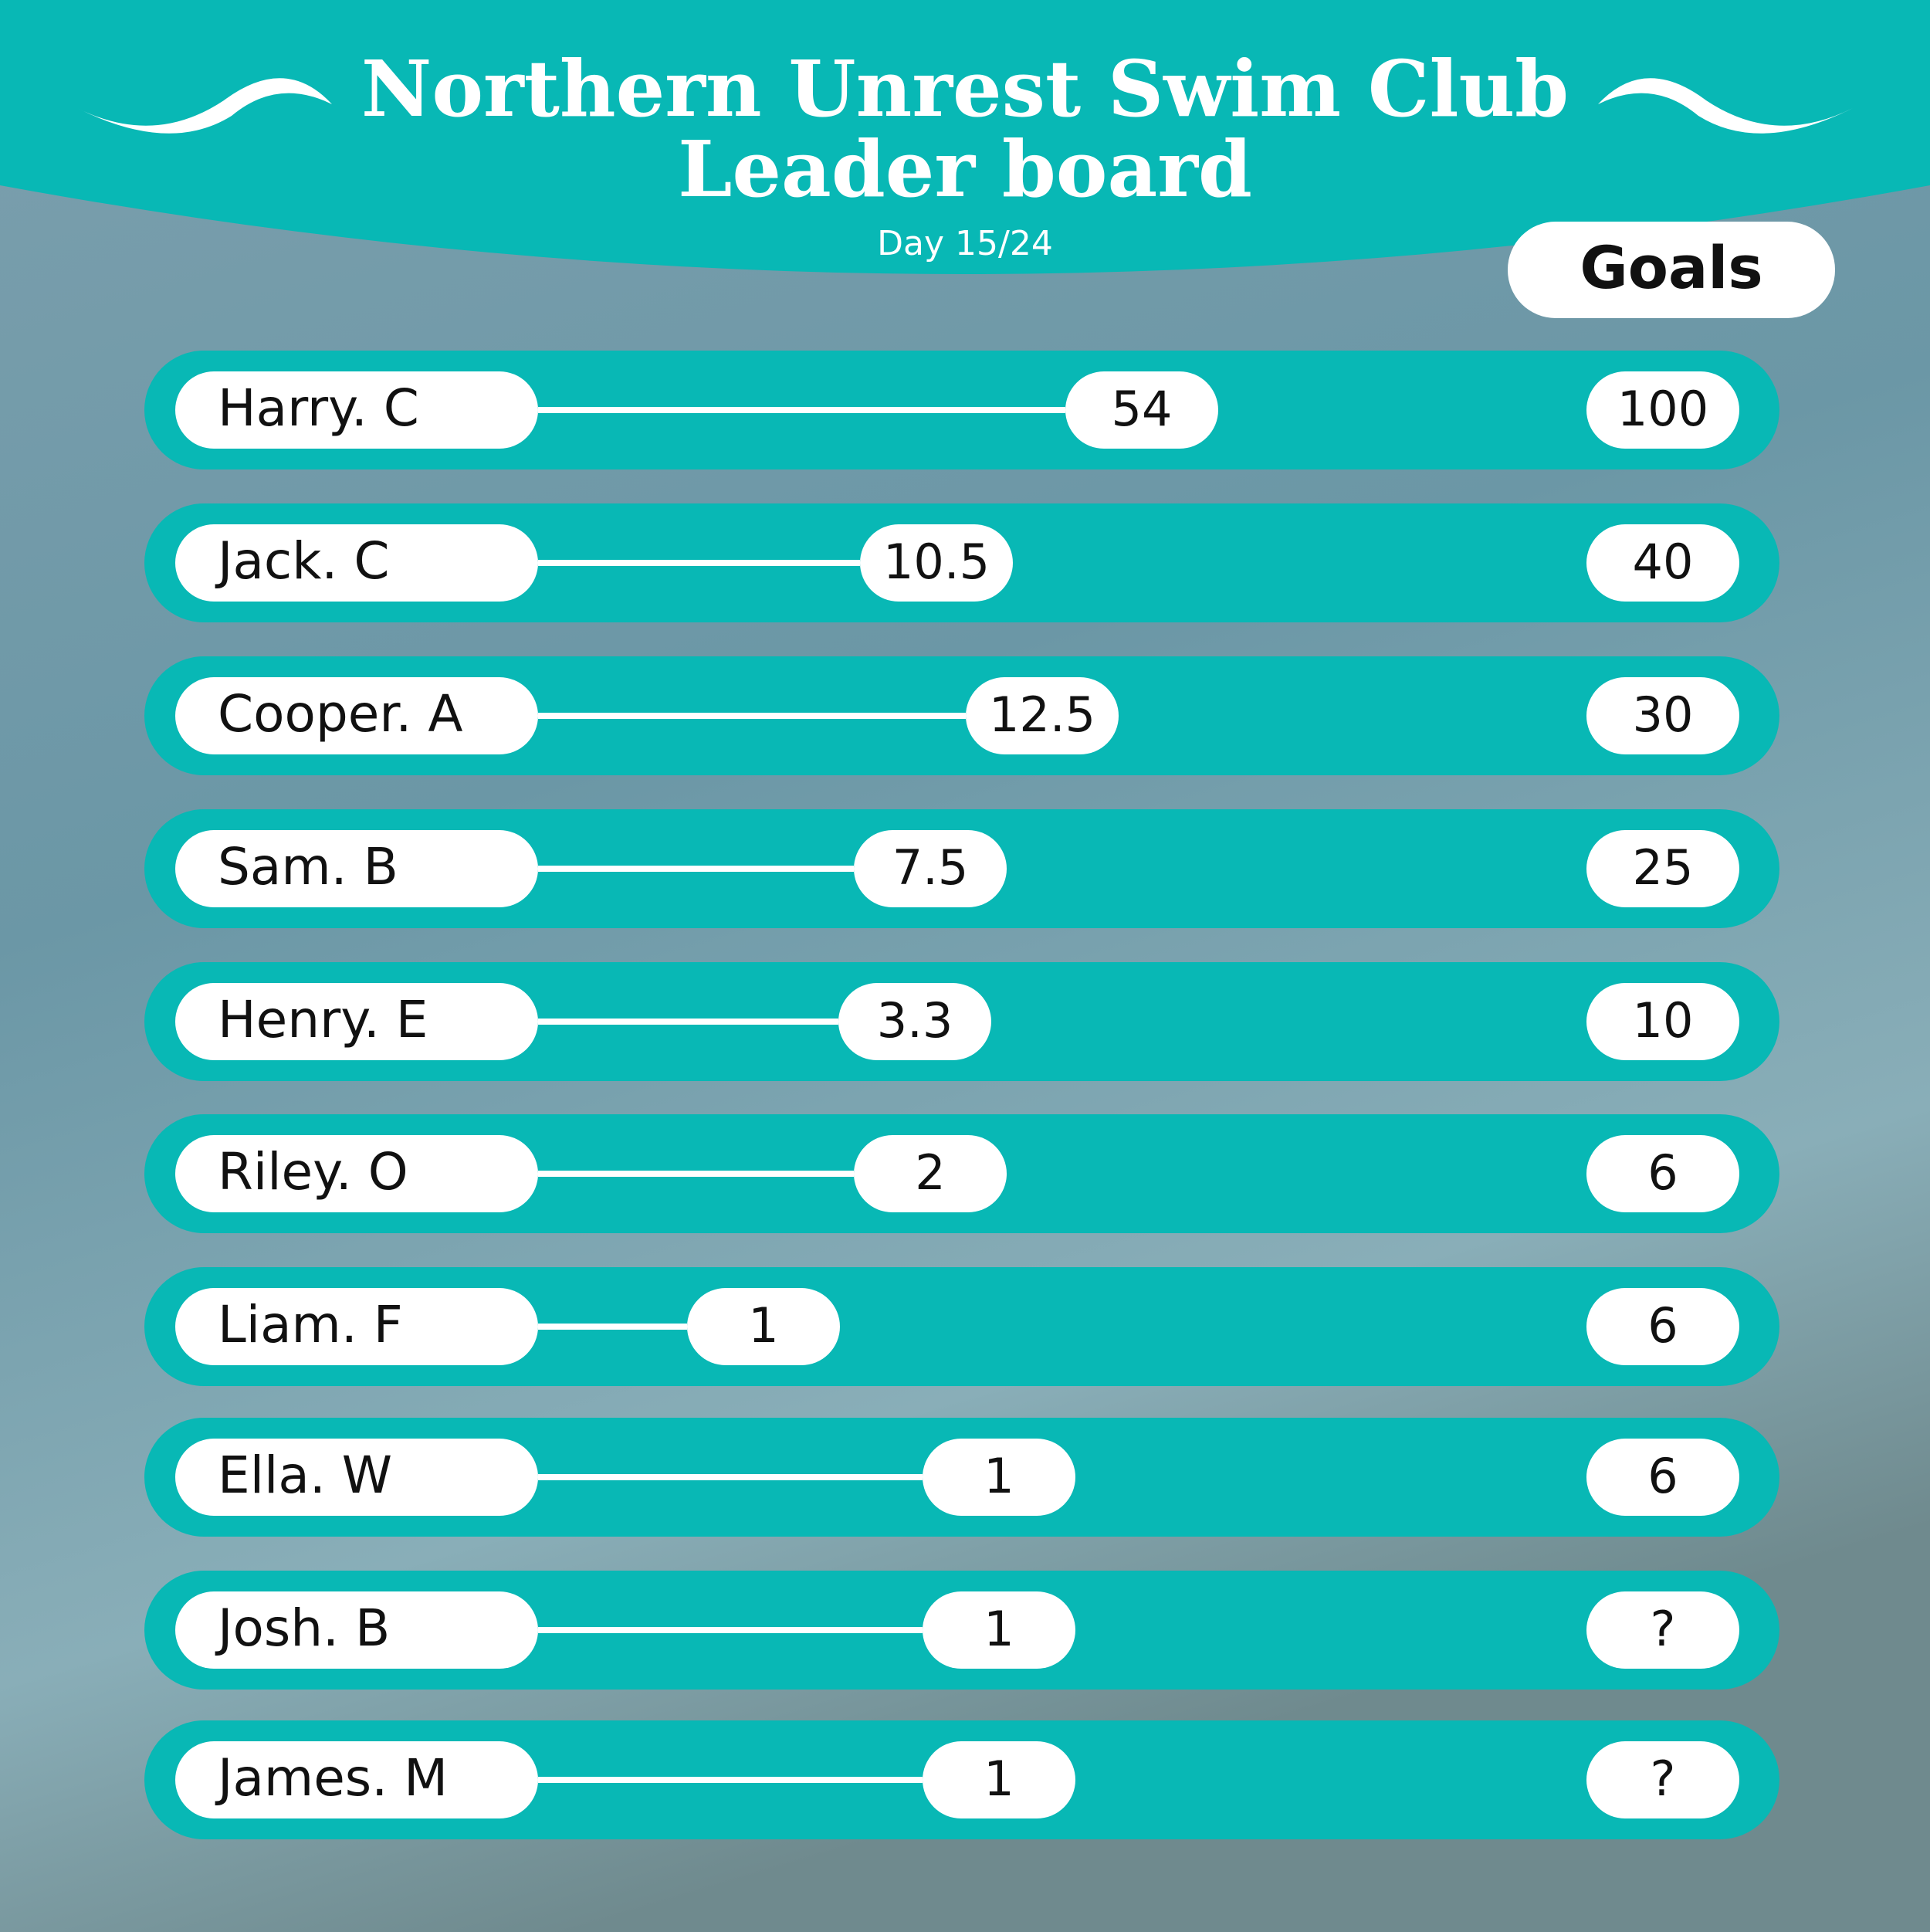 The height and width of the screenshot is (1932, 1930). I want to click on goal: 25, so click(1663, 867).